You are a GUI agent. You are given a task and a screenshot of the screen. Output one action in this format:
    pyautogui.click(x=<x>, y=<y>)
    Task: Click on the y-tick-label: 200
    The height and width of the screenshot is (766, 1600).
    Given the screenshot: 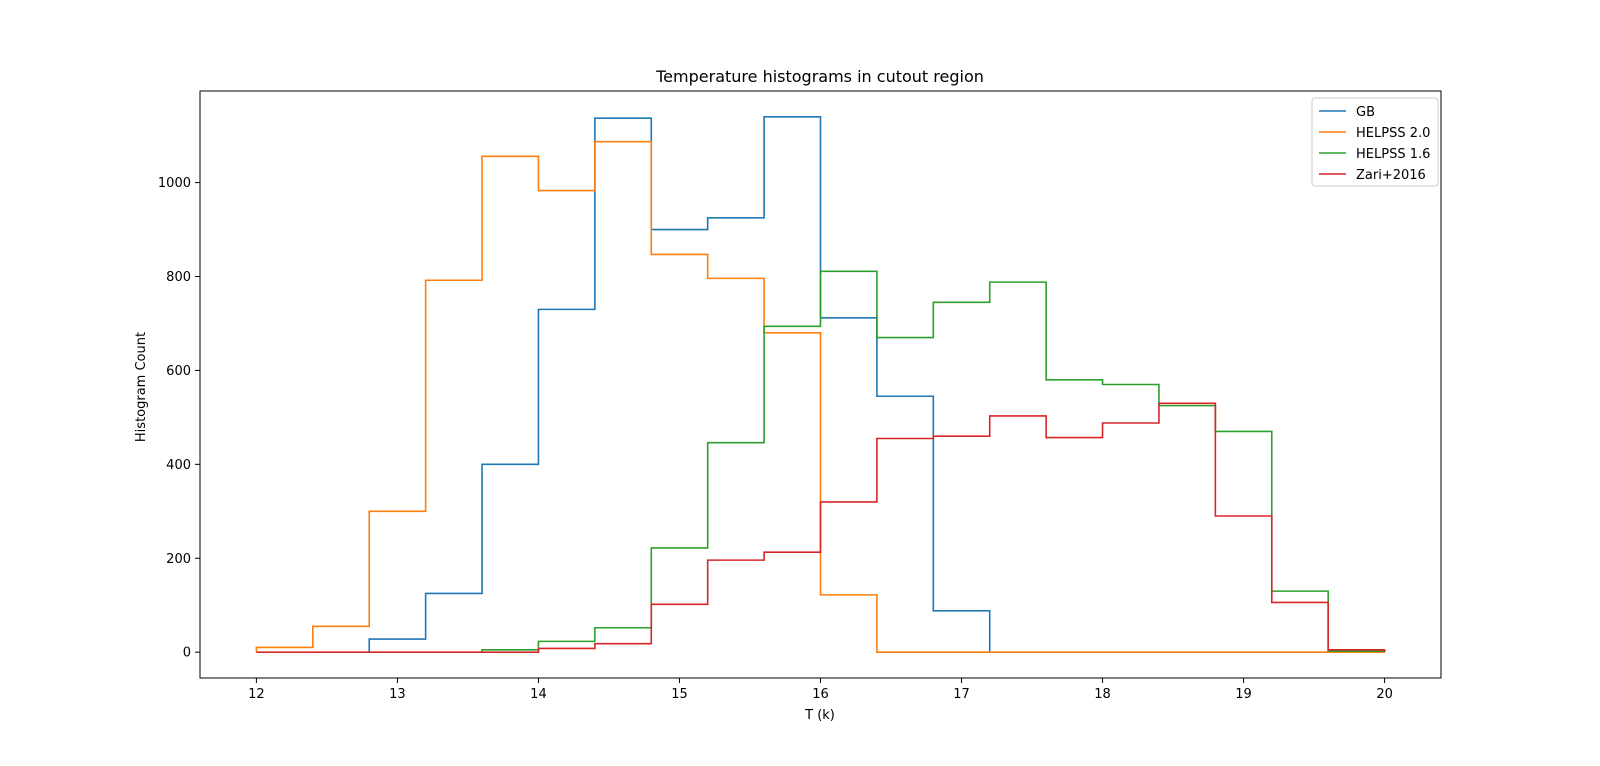 What is the action you would take?
    pyautogui.click(x=178, y=559)
    